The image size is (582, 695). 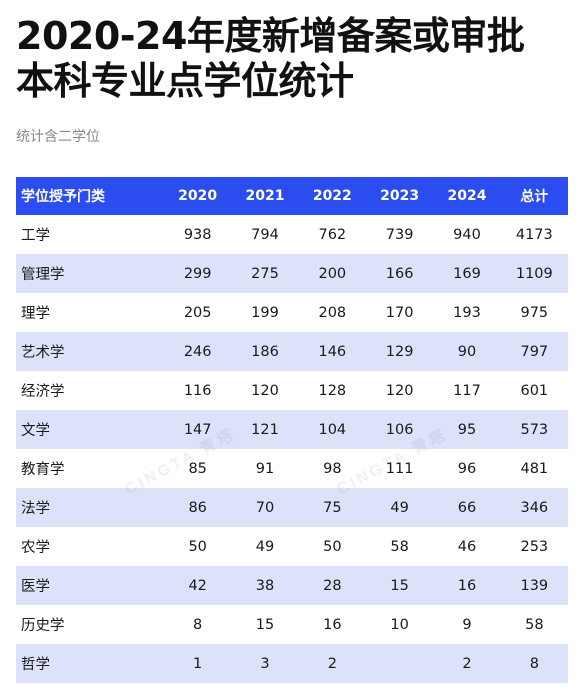 I want to click on page-title: 2020-24年度新增备案或审批 本科专业点学位统计, so click(x=296, y=59).